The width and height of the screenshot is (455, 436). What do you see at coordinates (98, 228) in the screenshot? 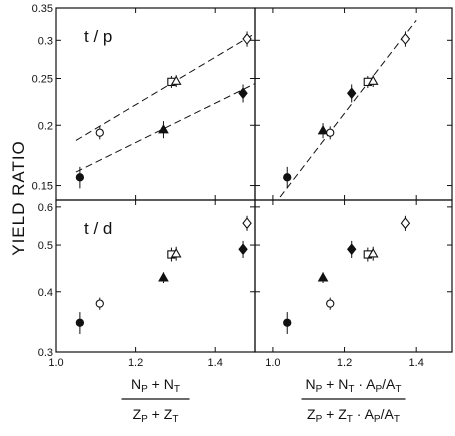
I see `panel-label: t / d` at bounding box center [98, 228].